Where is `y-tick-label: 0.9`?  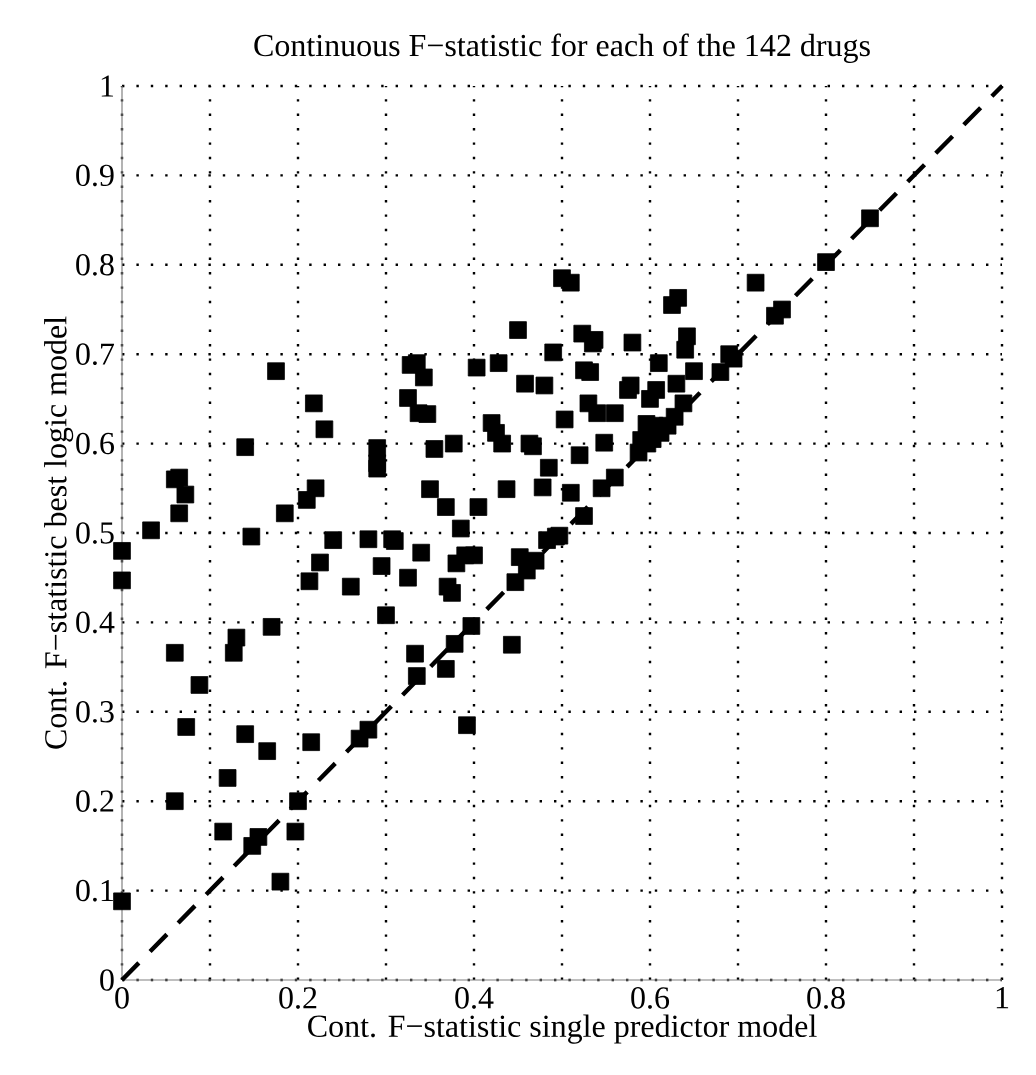
y-tick-label: 0.9 is located at coordinates (95, 175).